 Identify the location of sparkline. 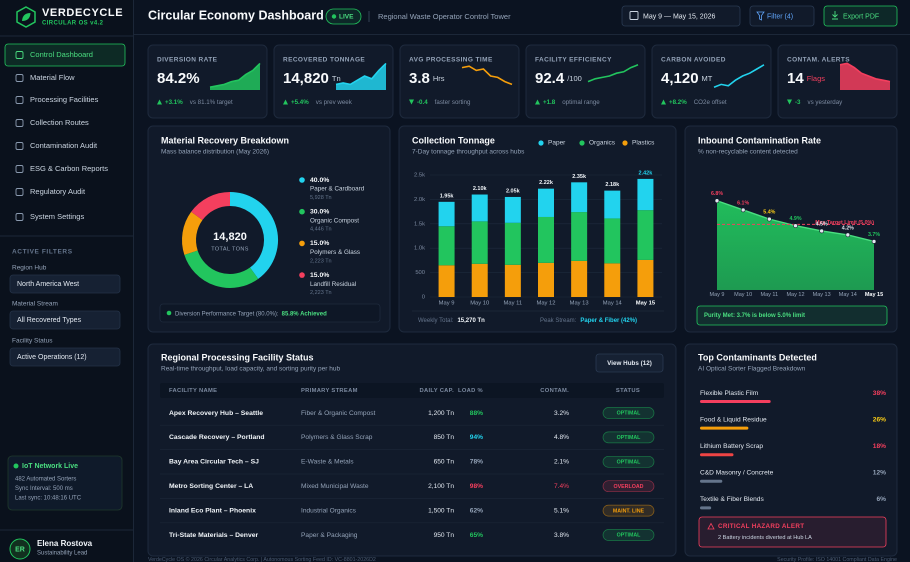
(487, 75).